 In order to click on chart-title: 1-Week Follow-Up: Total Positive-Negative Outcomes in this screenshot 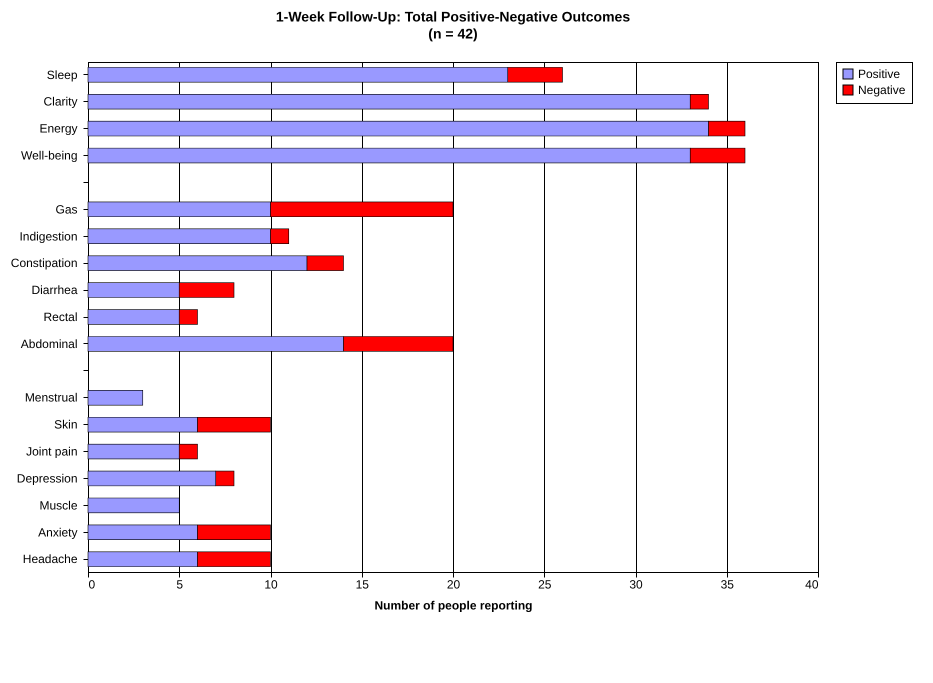, I will do `click(453, 16)`.